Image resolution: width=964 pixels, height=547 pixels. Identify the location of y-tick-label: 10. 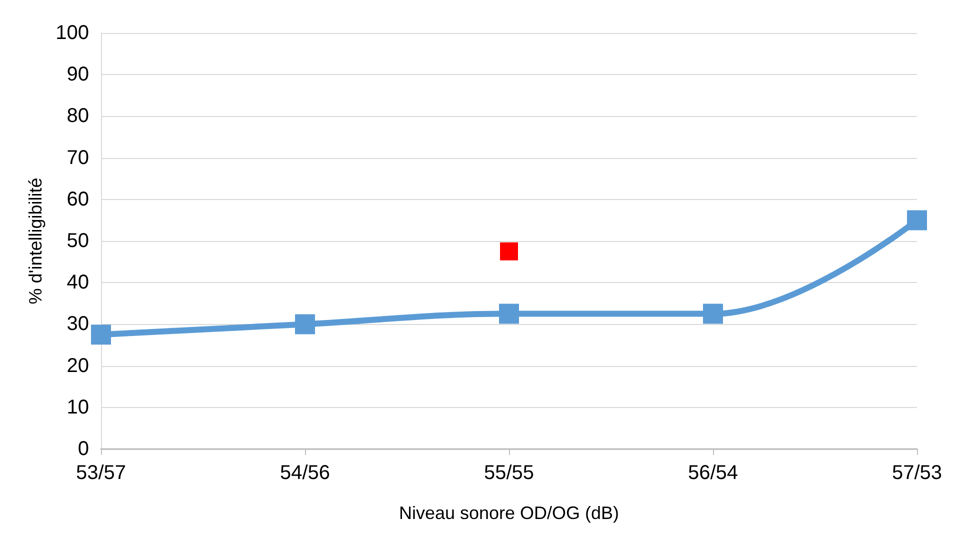
(77, 407).